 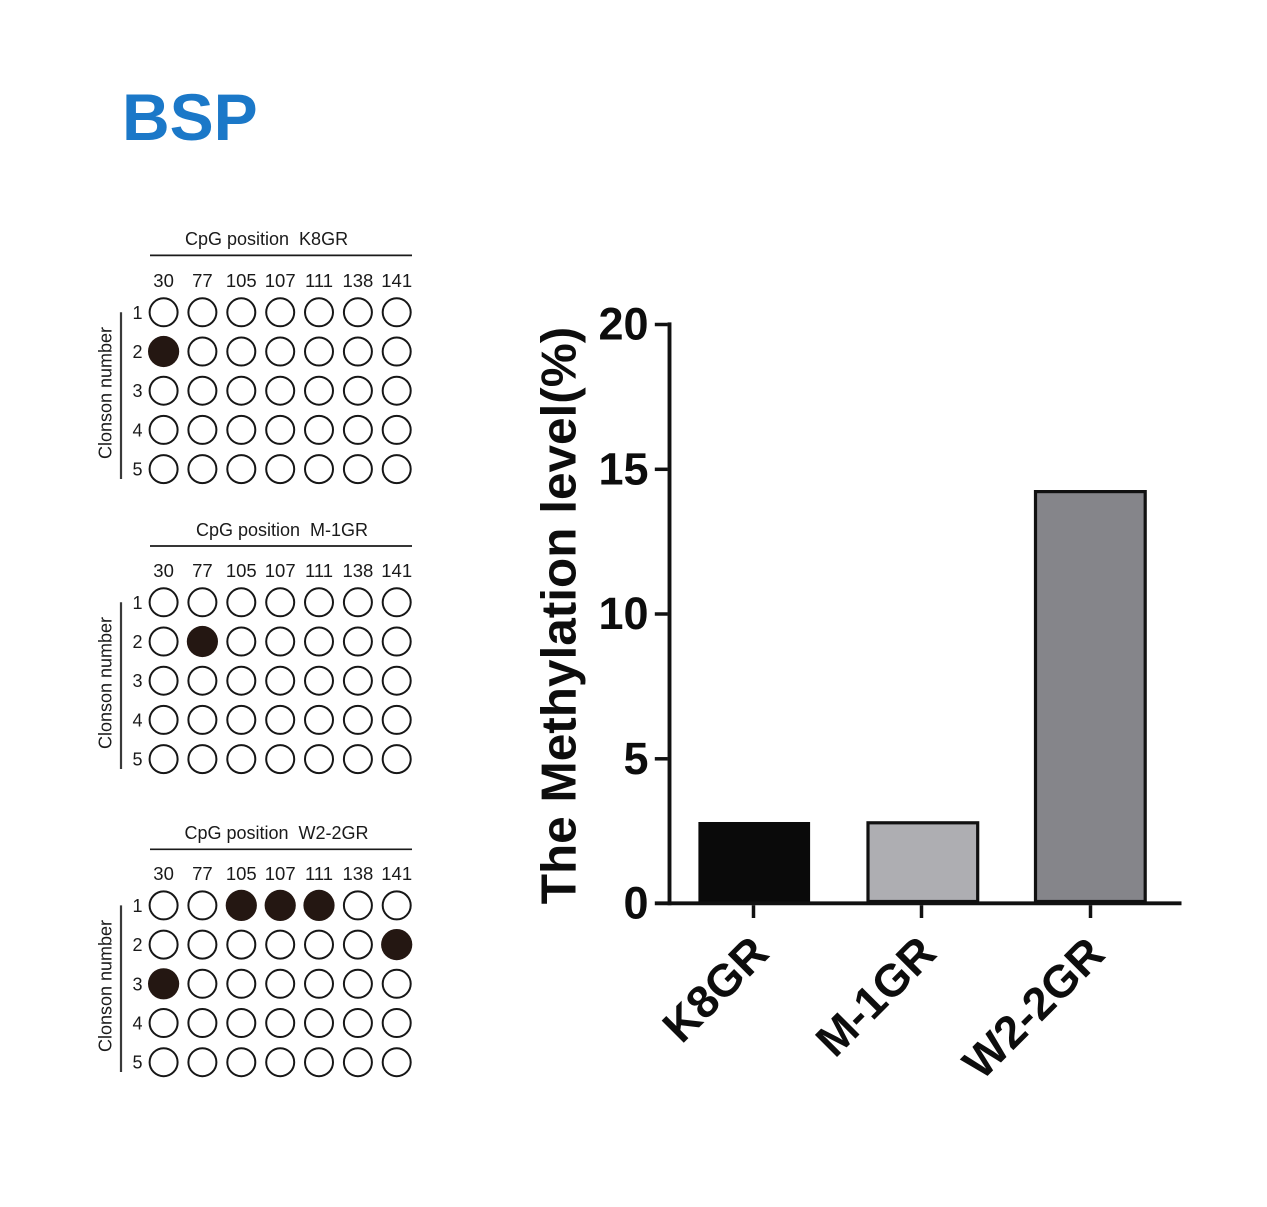 What do you see at coordinates (623, 469) in the screenshot?
I see `svg-text: 15` at bounding box center [623, 469].